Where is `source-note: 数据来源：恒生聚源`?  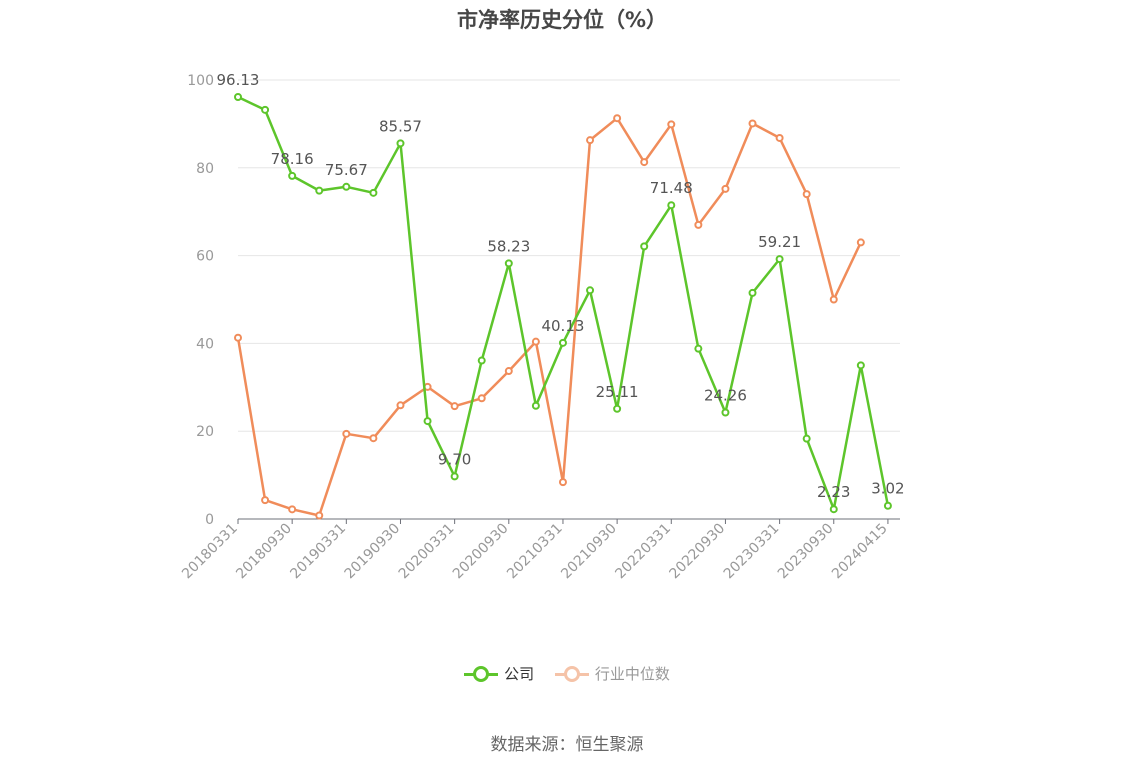
source-note: 数据来源：恒生聚源 is located at coordinates (567, 745).